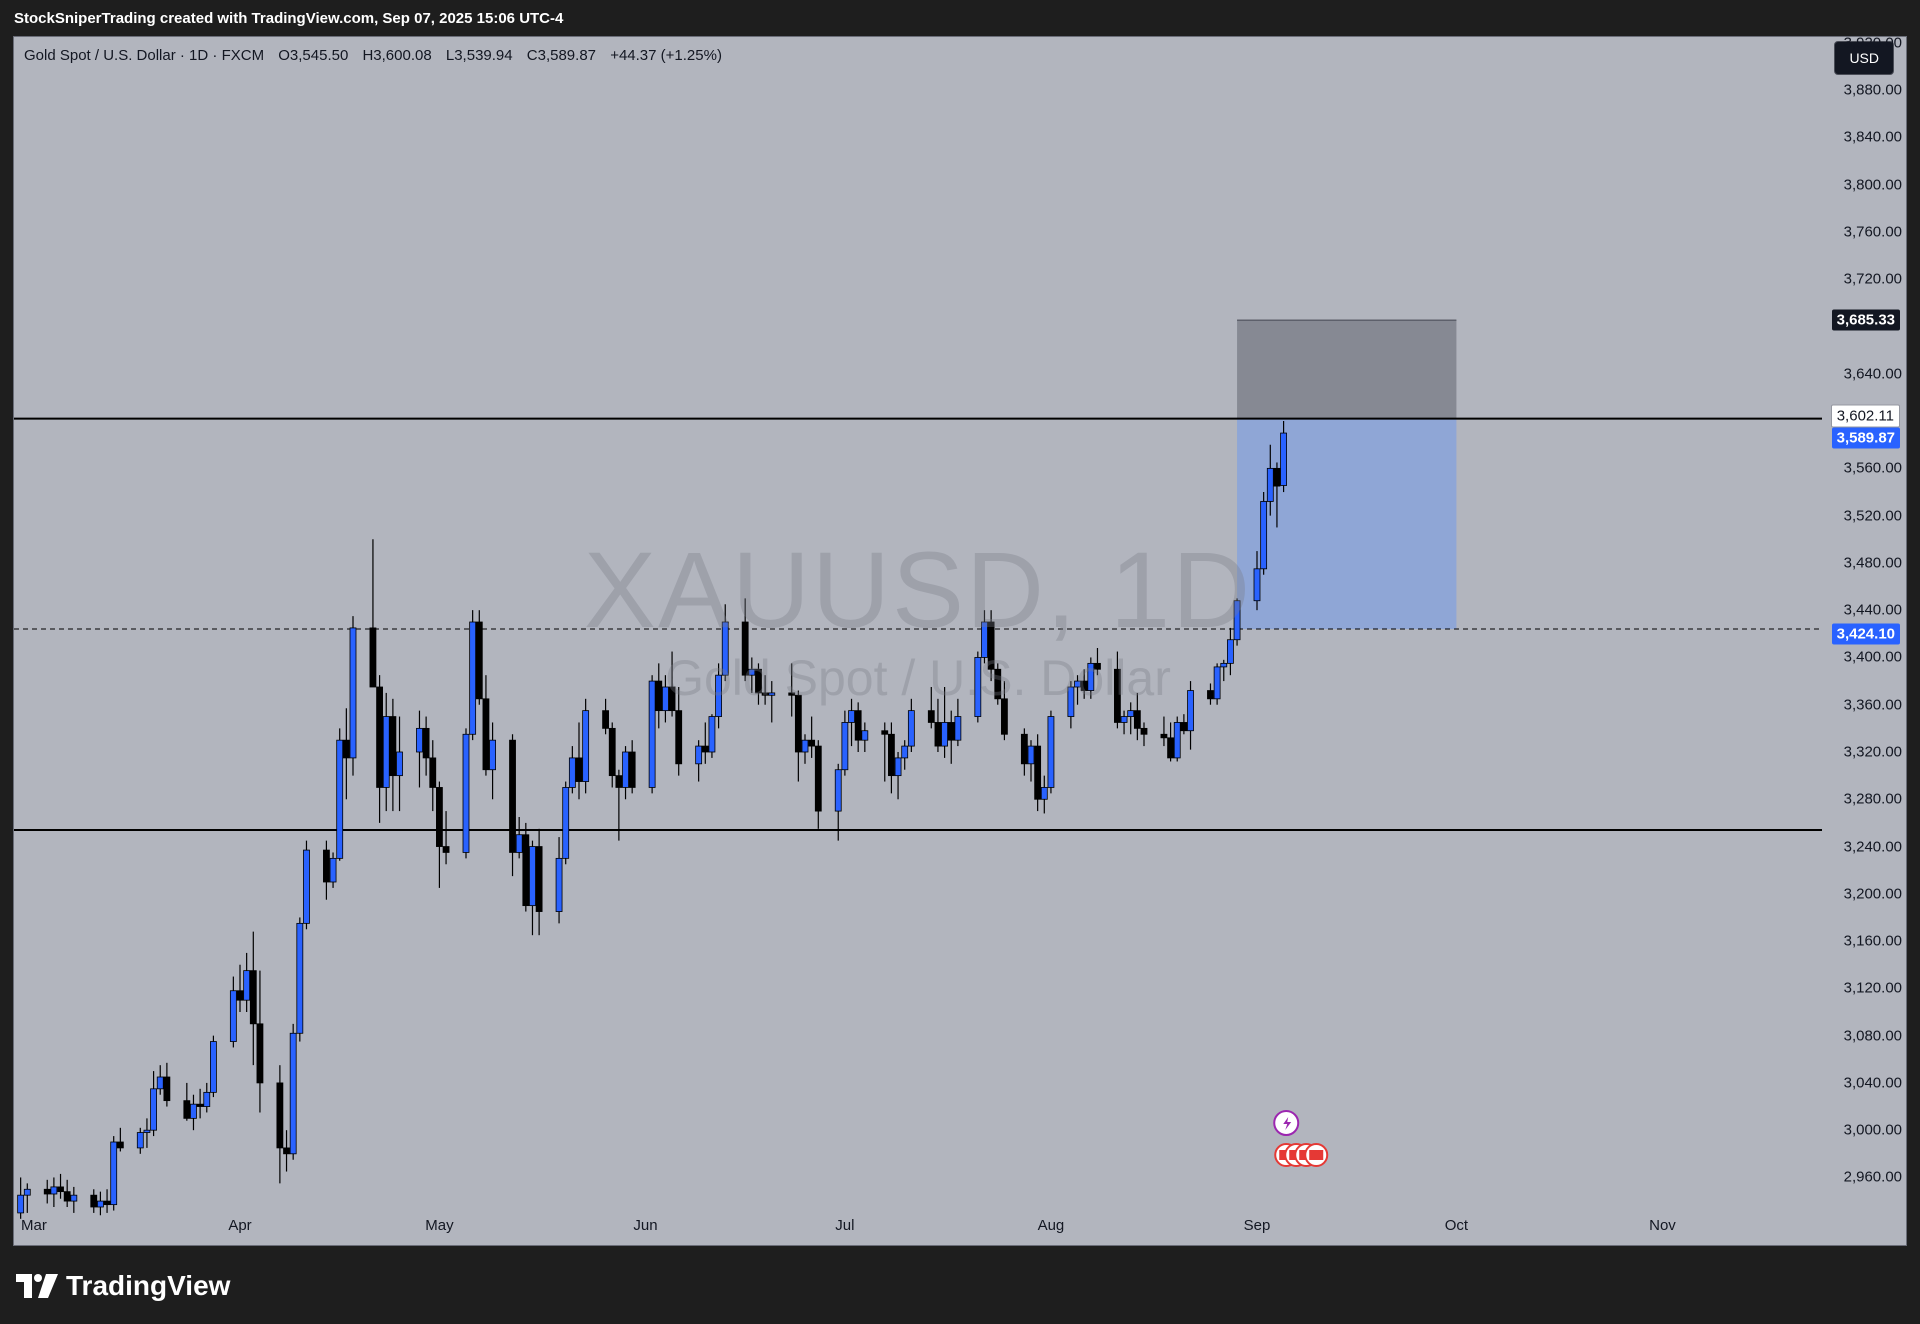 The height and width of the screenshot is (1324, 1920). I want to click on tradingview-logo: TradingView, so click(123, 1286).